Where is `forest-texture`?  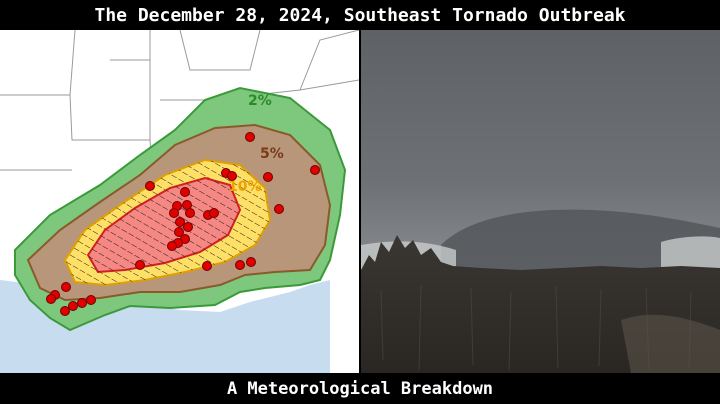
forest-texture is located at coordinates (536, 327).